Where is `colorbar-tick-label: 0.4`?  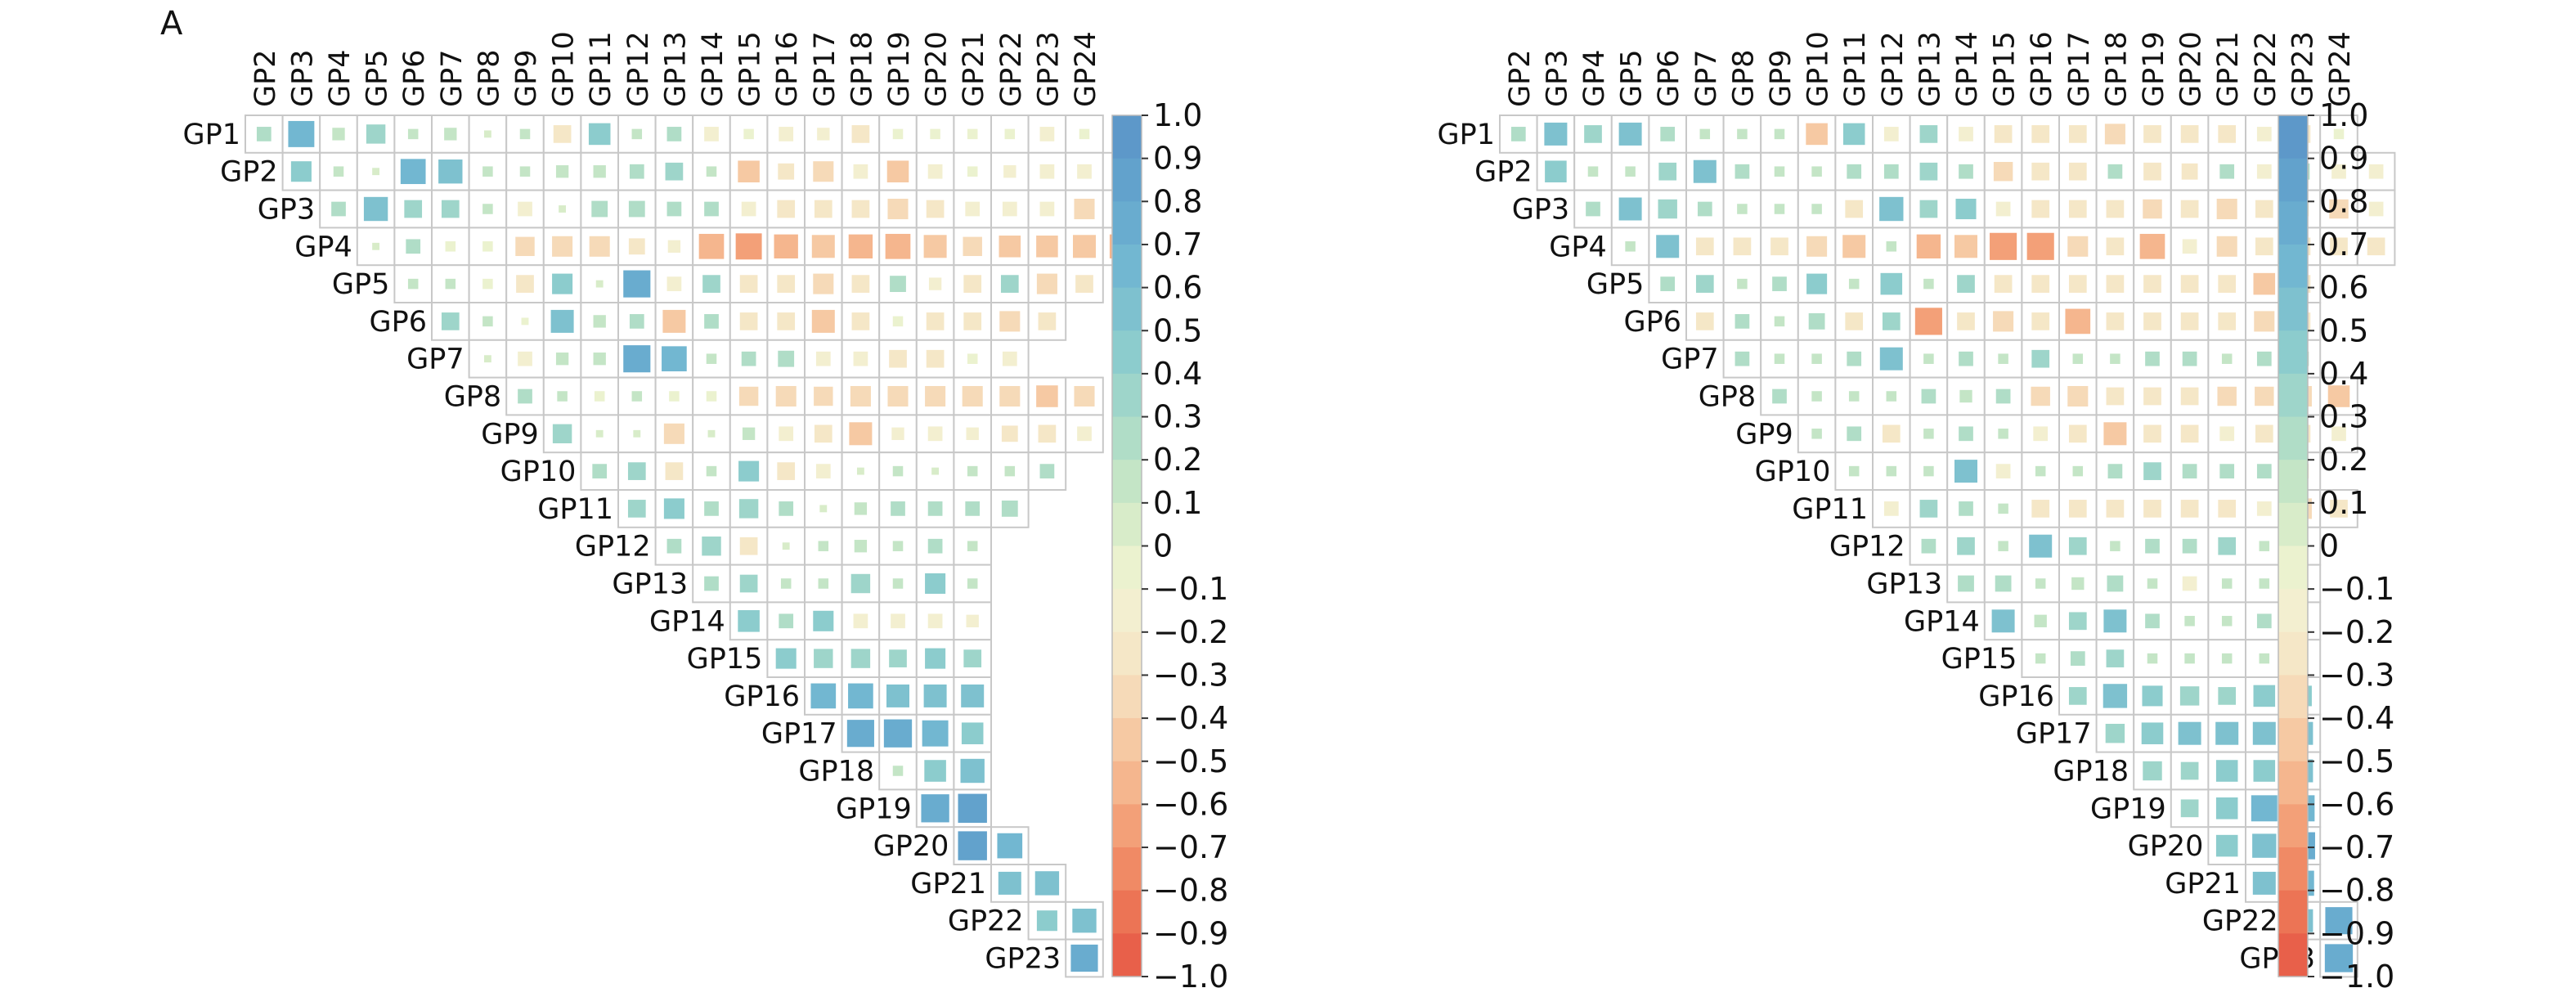 colorbar-tick-label: 0.4 is located at coordinates (2343, 374).